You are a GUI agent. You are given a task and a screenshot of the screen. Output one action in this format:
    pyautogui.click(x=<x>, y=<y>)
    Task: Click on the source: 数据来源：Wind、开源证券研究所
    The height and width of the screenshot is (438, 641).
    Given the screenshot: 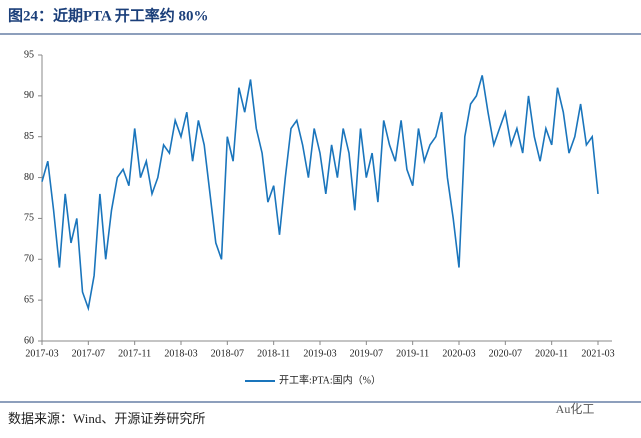 What is the action you would take?
    pyautogui.click(x=106, y=418)
    